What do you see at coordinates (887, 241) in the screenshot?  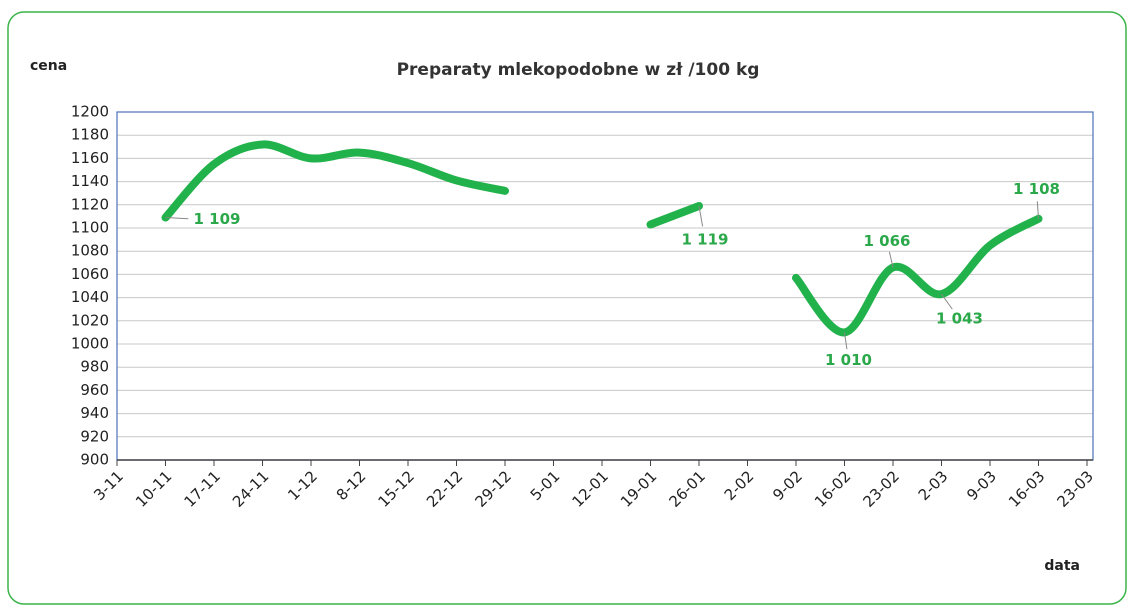 I see `data-label: 1 066` at bounding box center [887, 241].